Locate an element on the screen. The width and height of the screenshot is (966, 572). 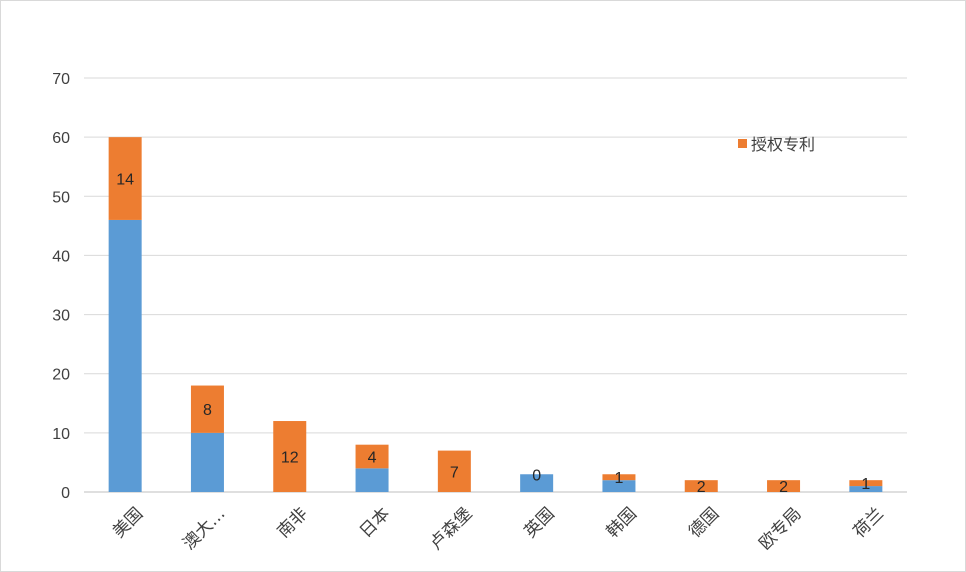
y-tick-label: 50 is located at coordinates (61, 197).